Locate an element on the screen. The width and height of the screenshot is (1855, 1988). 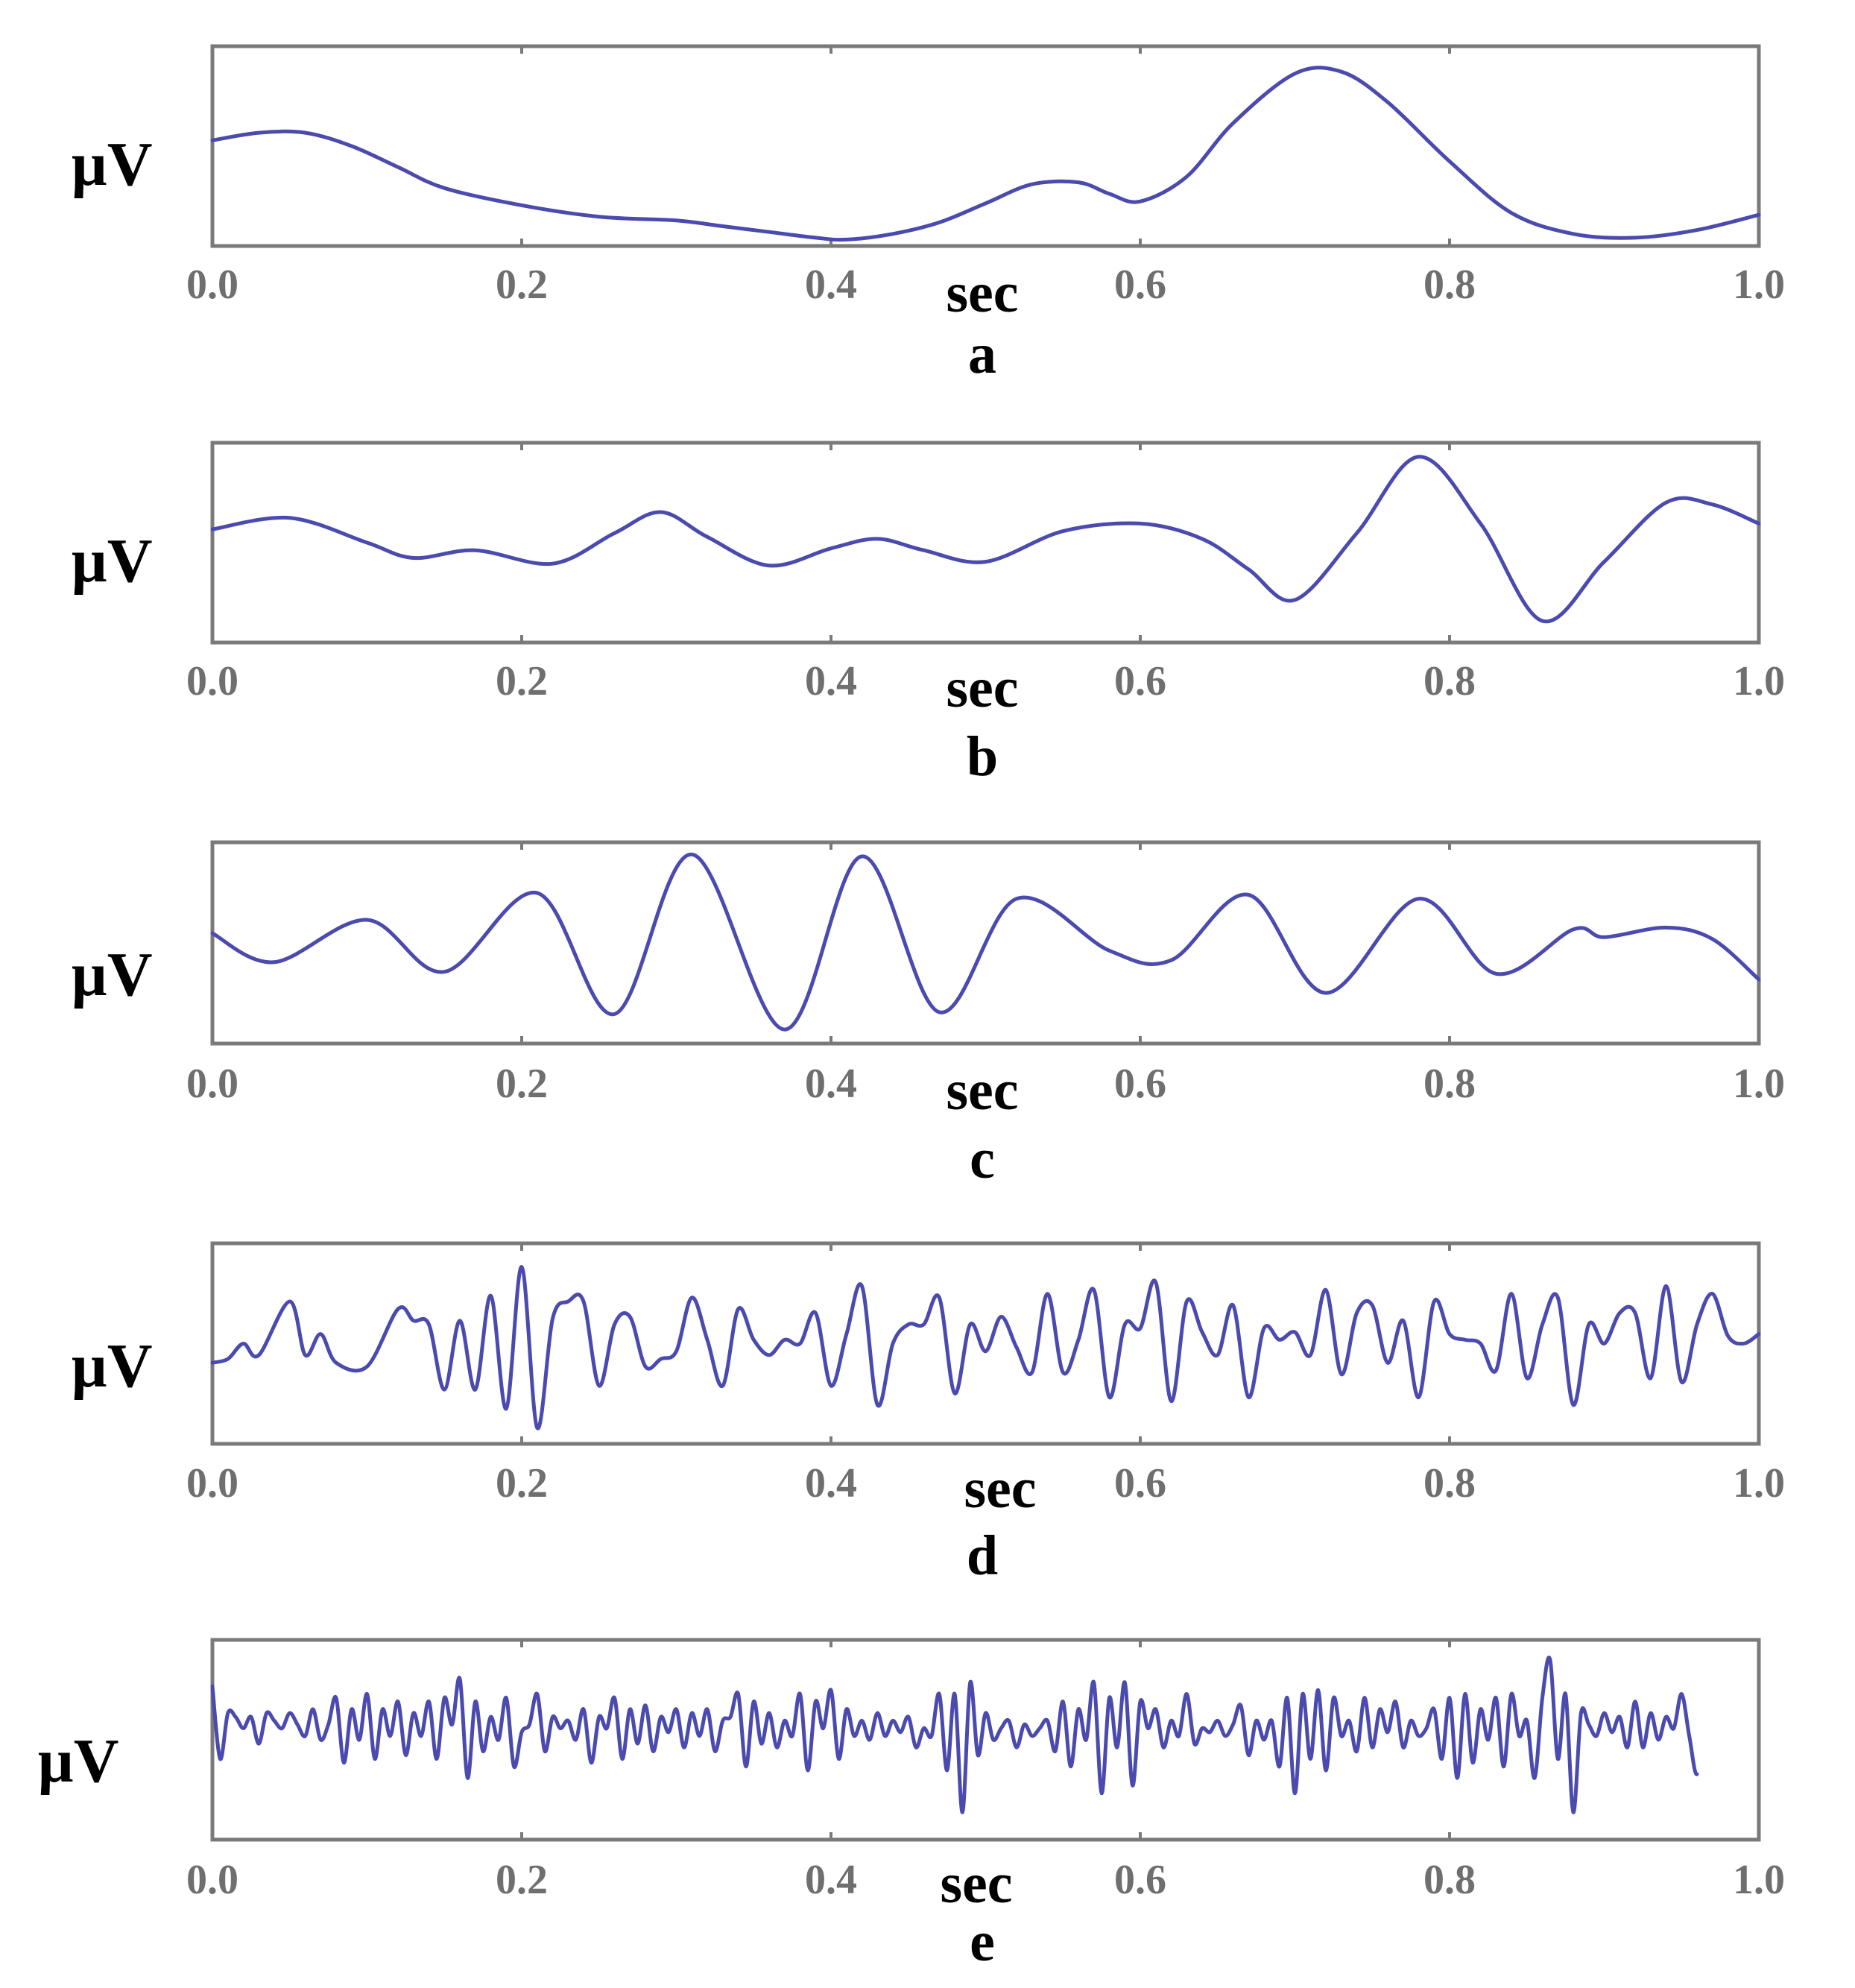
panel-label: b is located at coordinates (982, 757).